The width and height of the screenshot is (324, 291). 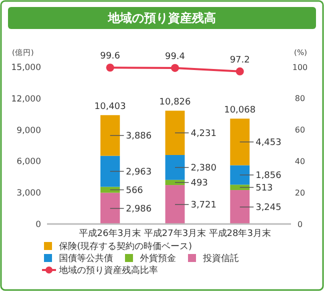 What do you see at coordinates (26, 67) in the screenshot?
I see `y-tick-label: 15,000` at bounding box center [26, 67].